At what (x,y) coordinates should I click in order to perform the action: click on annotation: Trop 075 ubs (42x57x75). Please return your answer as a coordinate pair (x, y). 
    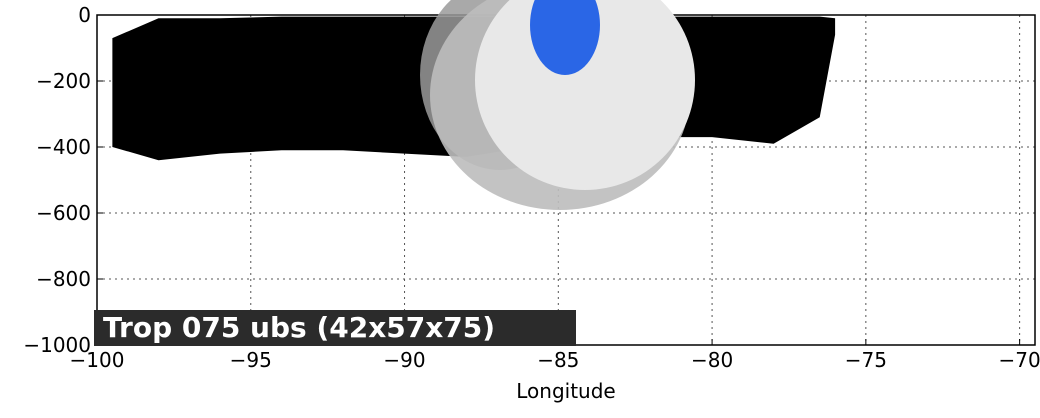
    Looking at the image, I should click on (299, 327).